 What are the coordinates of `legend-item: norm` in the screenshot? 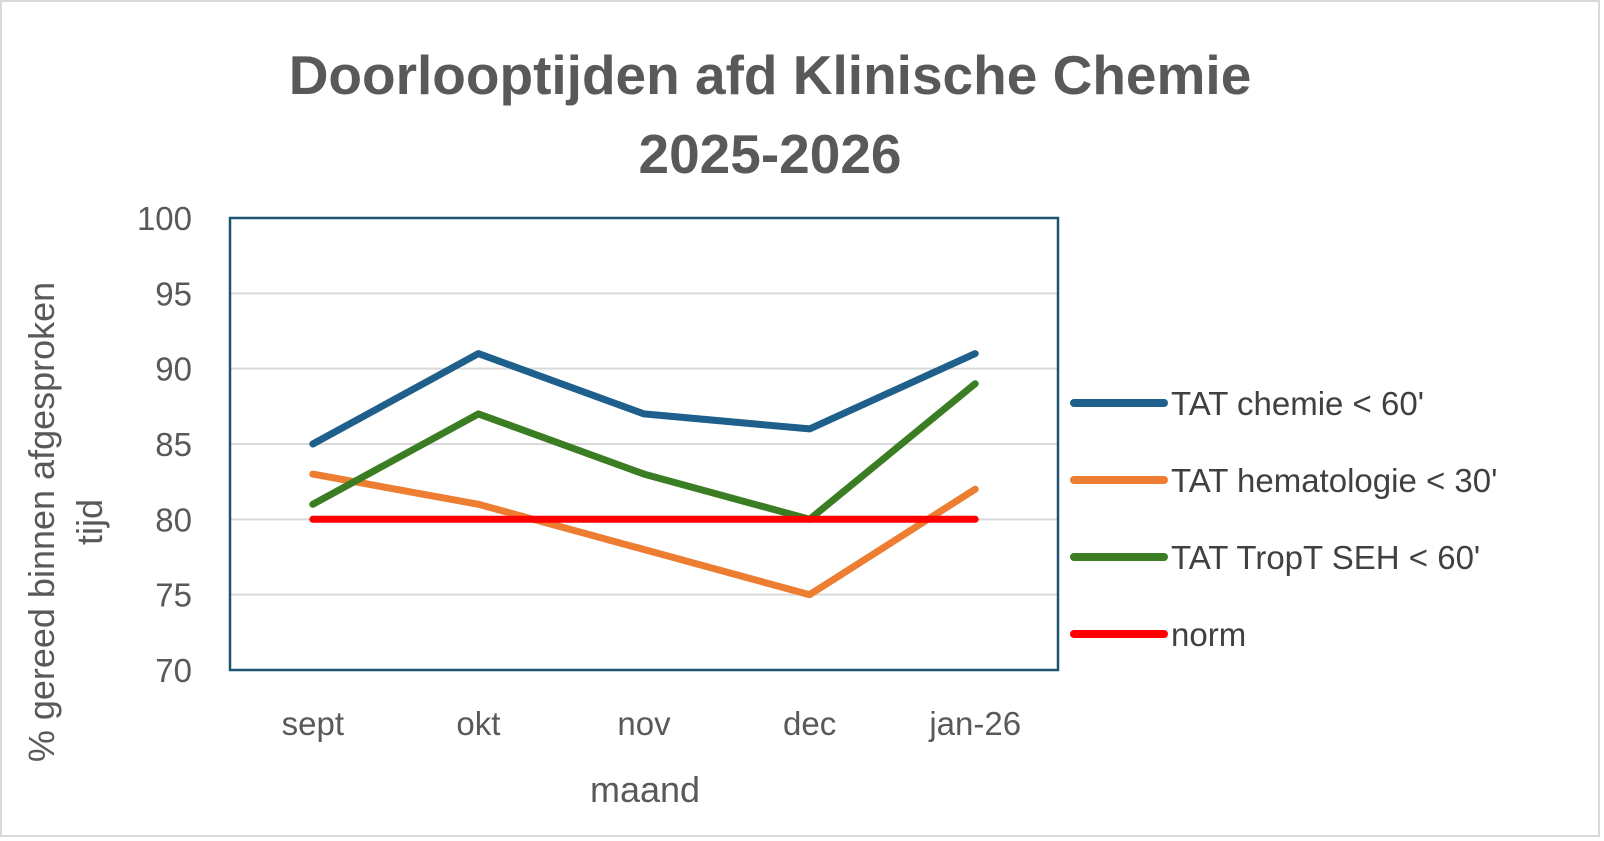 It's located at (1158, 634).